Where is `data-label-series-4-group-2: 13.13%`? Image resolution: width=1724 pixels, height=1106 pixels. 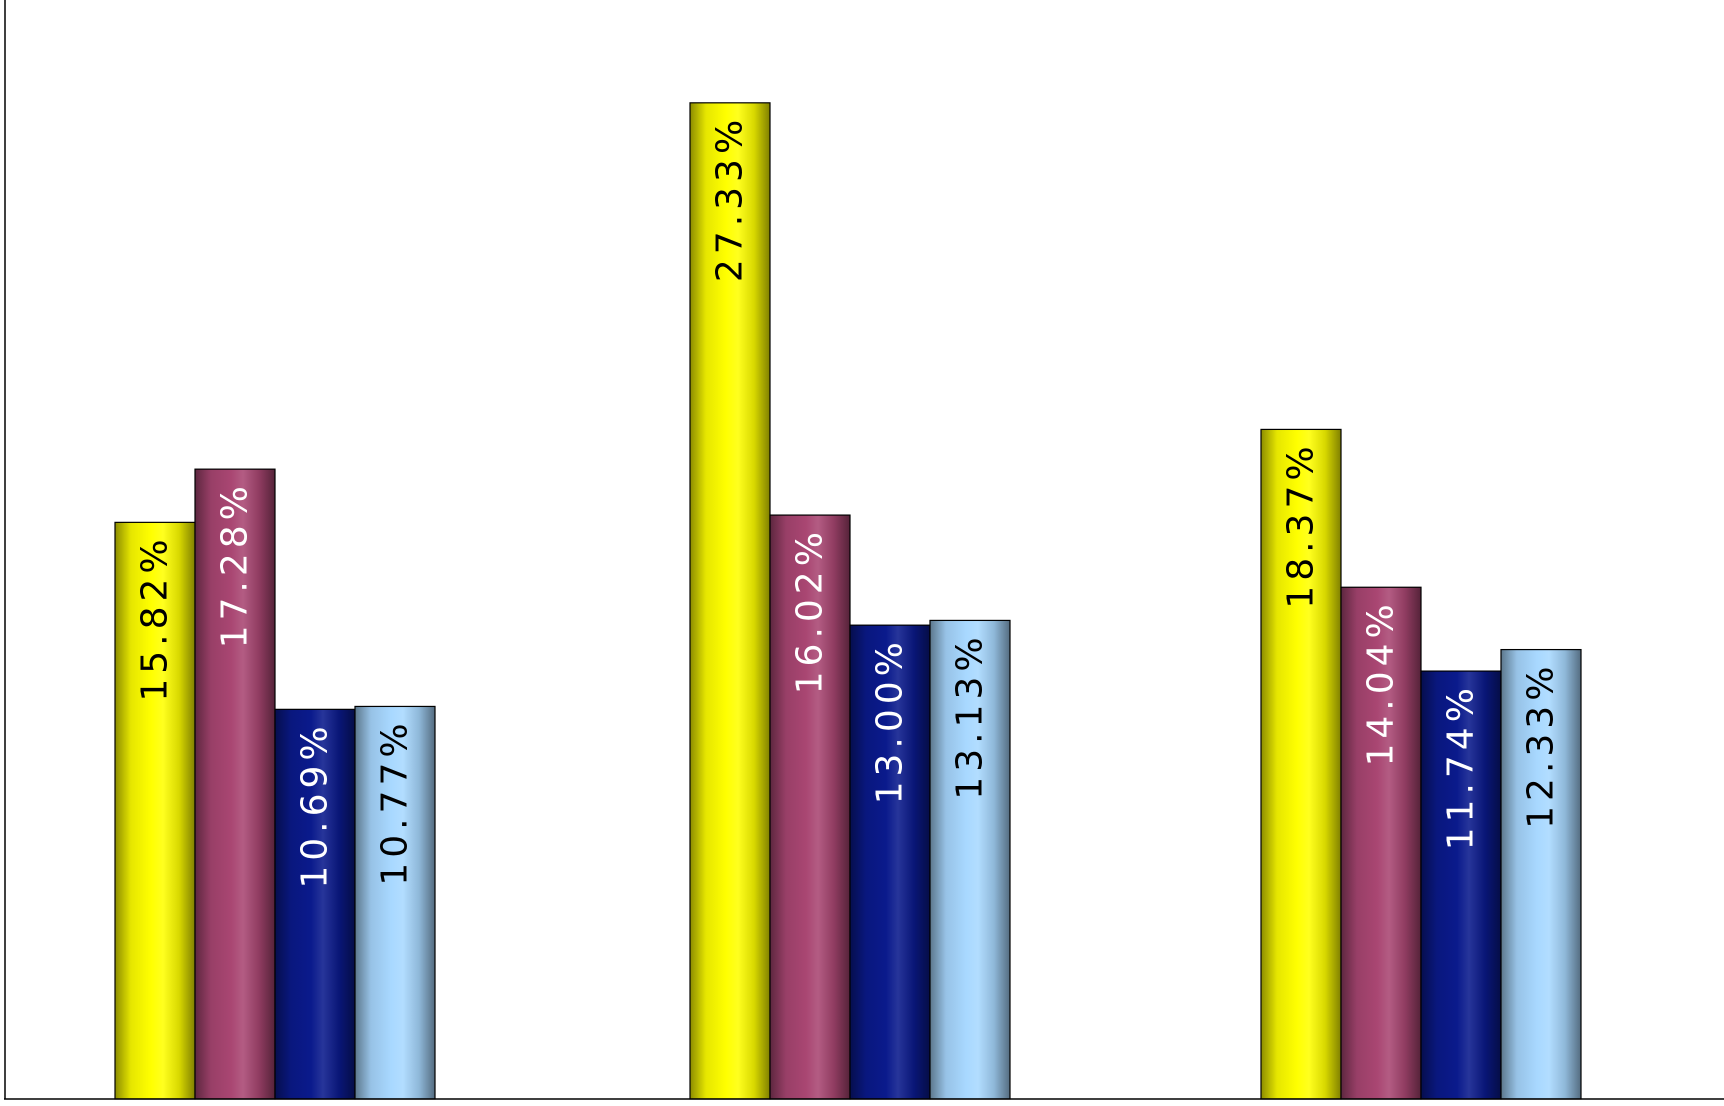
data-label-series-4-group-2: 13.13% is located at coordinates (970, 715).